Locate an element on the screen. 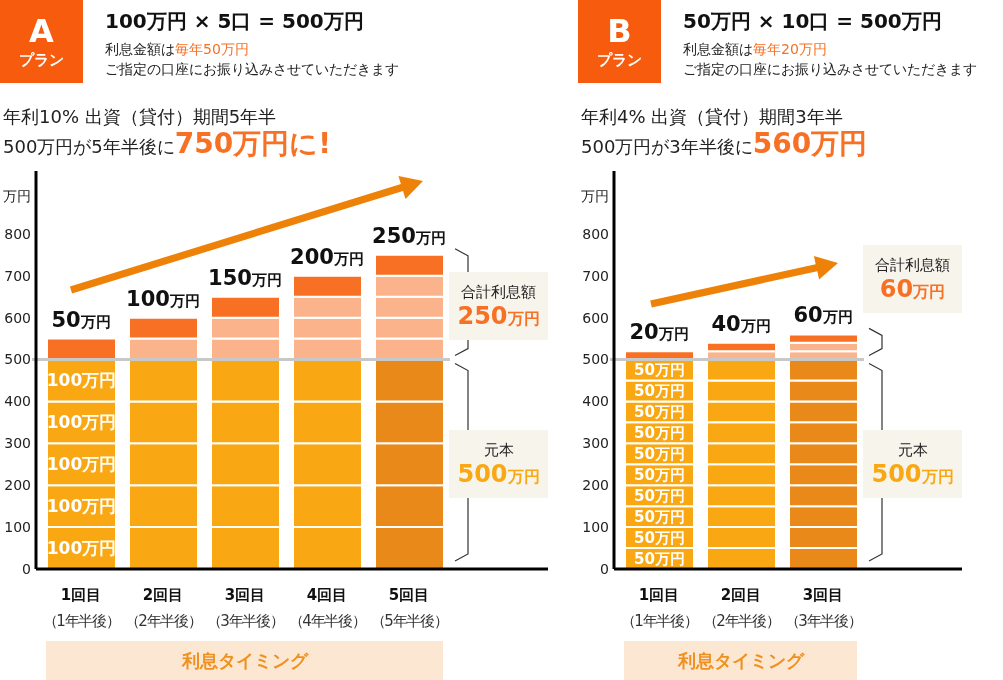 This screenshot has width=1003, height=680. badge: A プラン is located at coordinates (41, 41).